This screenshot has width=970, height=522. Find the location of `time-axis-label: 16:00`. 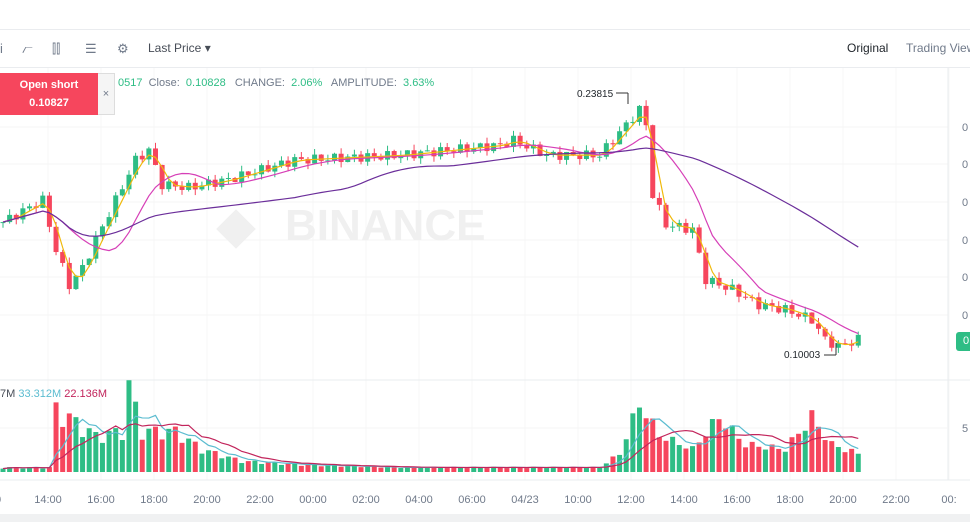

time-axis-label: 16:00 is located at coordinates (101, 500).